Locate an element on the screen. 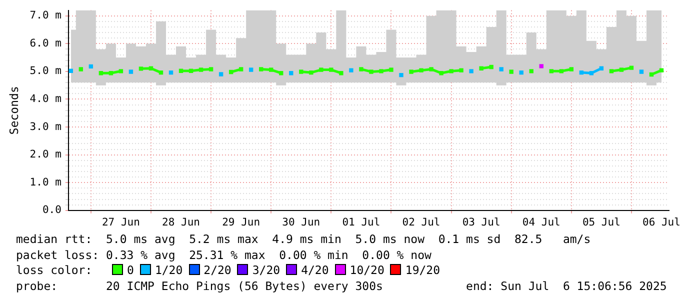  x-tick-label: 28 Jun is located at coordinates (181, 222).